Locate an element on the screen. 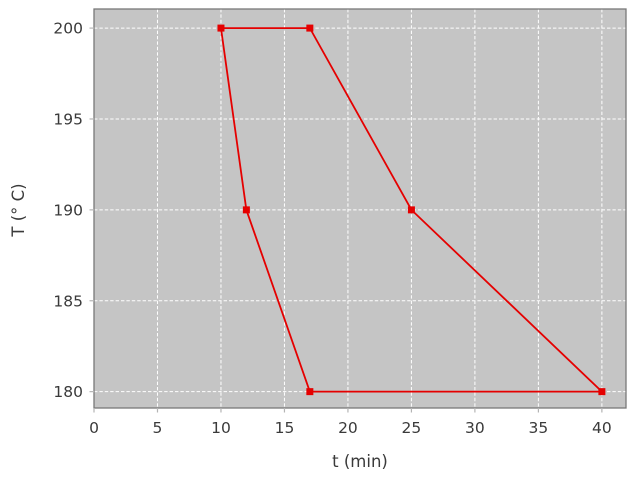  x-tick-label: 20 is located at coordinates (348, 428).